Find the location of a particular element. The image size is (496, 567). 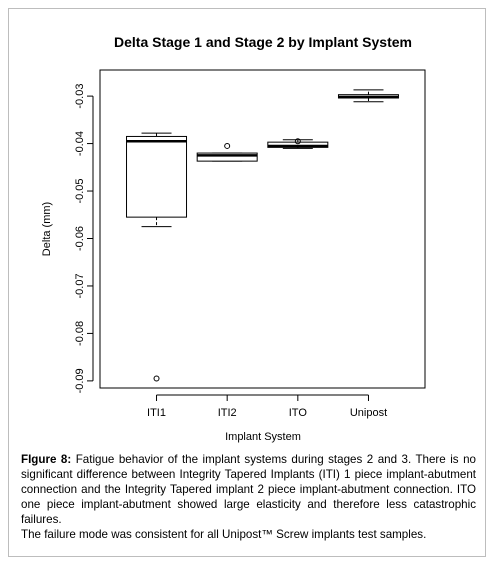

y-tick-label: -0.05 is located at coordinates (80, 190).